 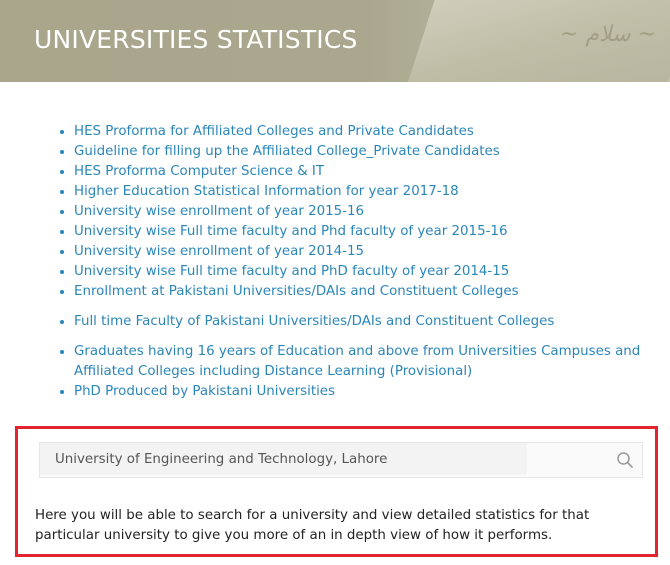 What do you see at coordinates (364, 172) in the screenshot?
I see `list-item: HES Proforma Computer Science & IT` at bounding box center [364, 172].